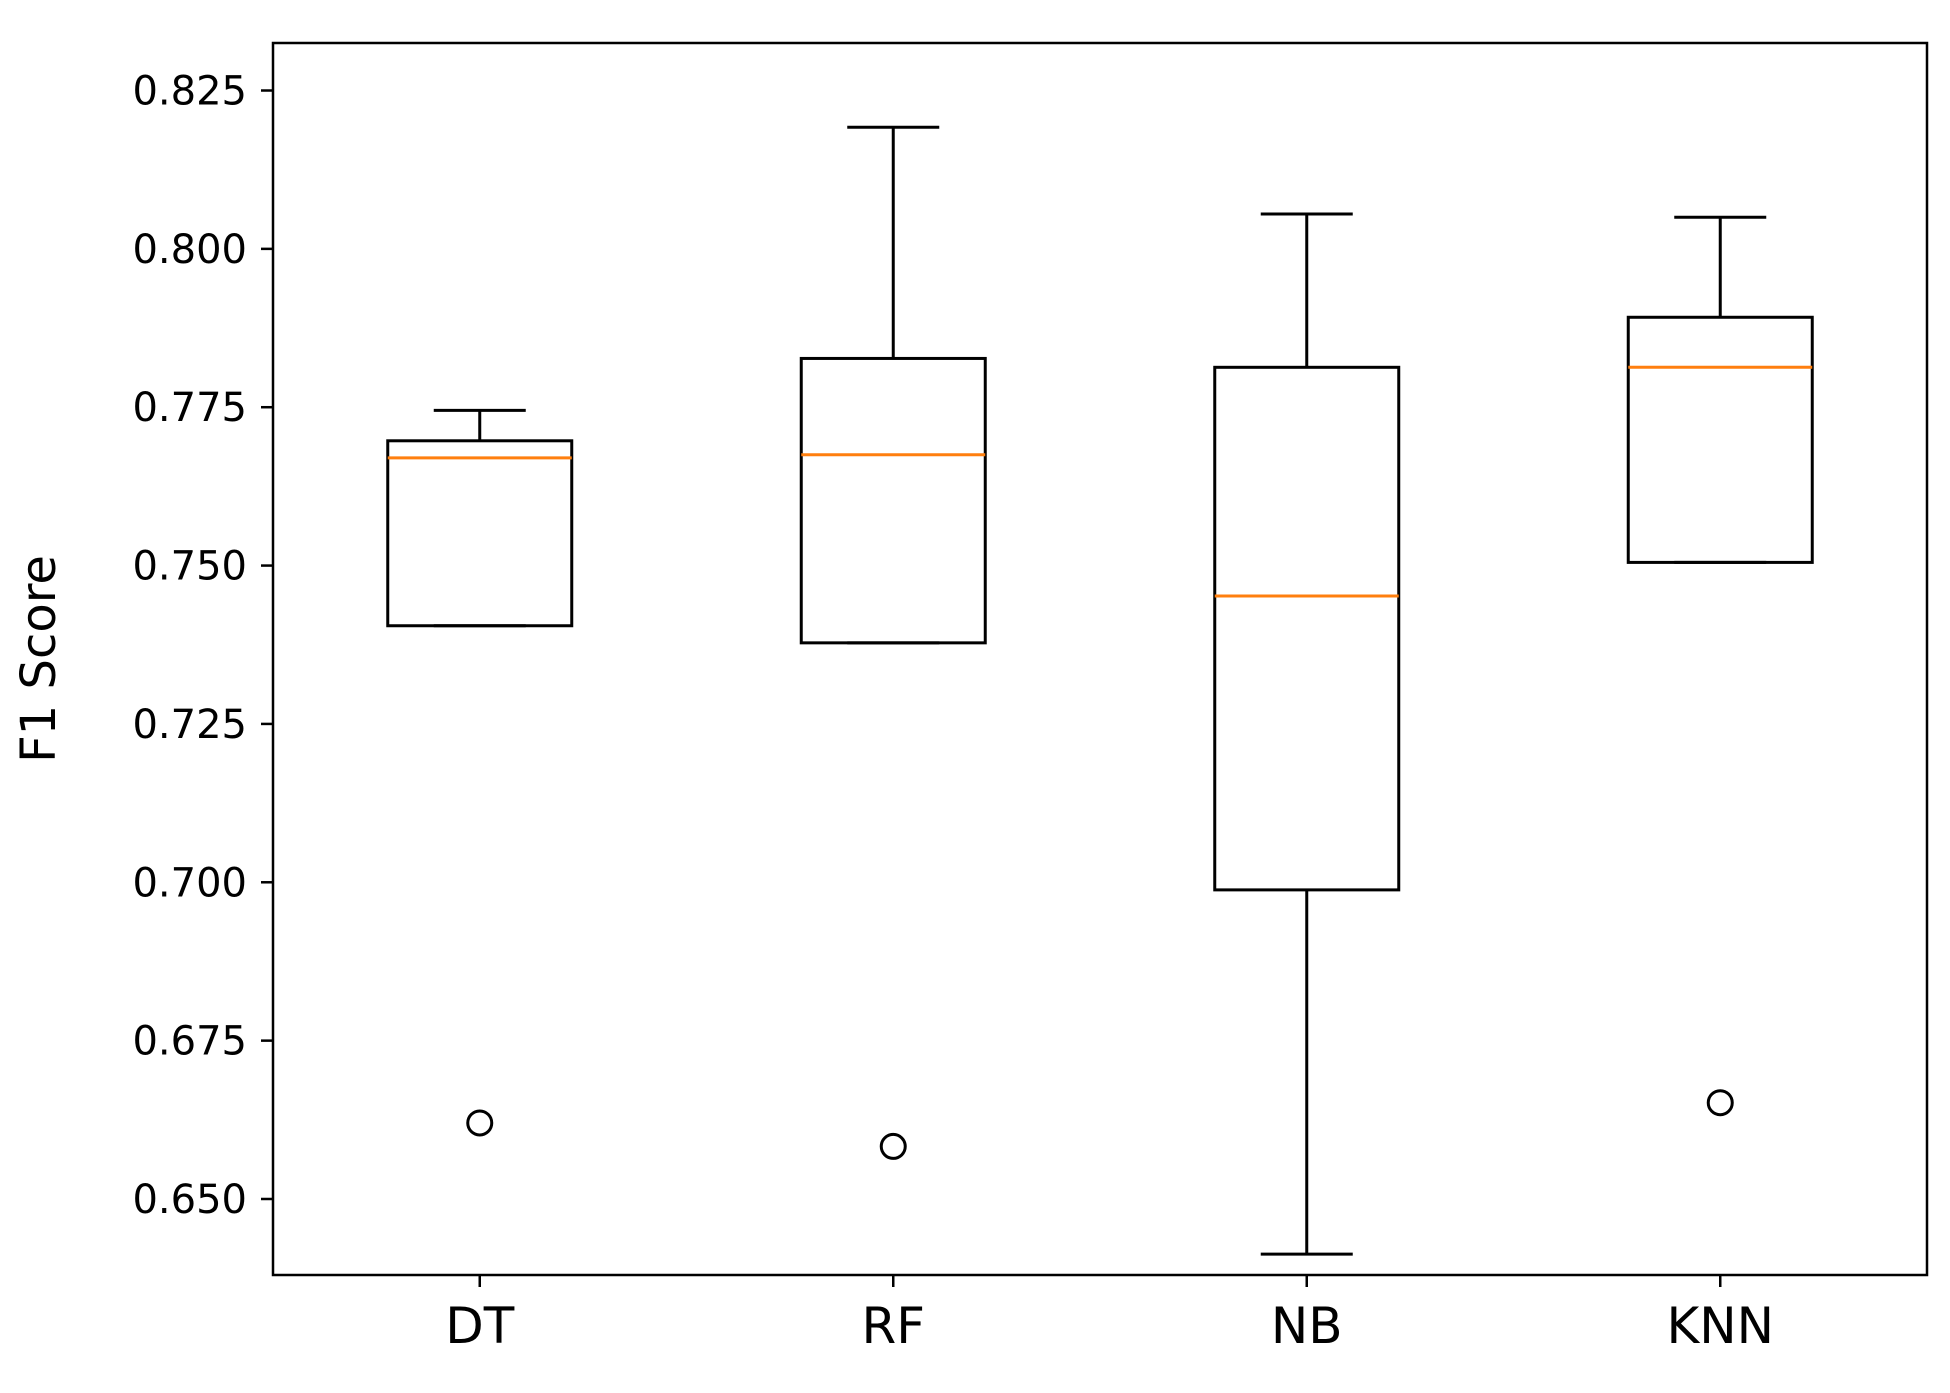 The width and height of the screenshot is (1950, 1393). Describe the element at coordinates (189, 408) in the screenshot. I see `y-tick-label: 0.775` at that location.